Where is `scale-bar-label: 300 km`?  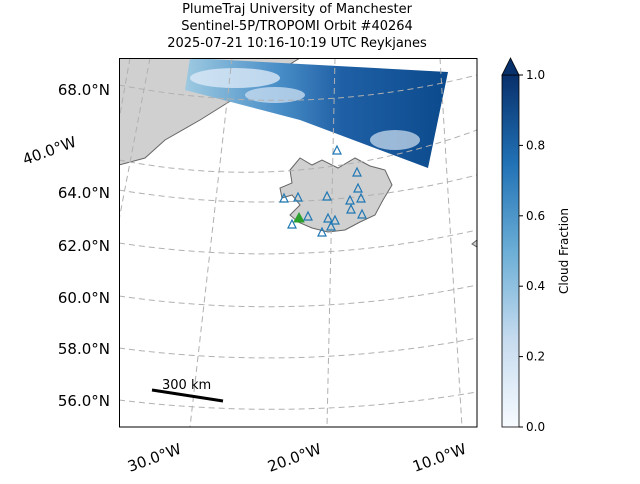
scale-bar-label: 300 km is located at coordinates (186, 385).